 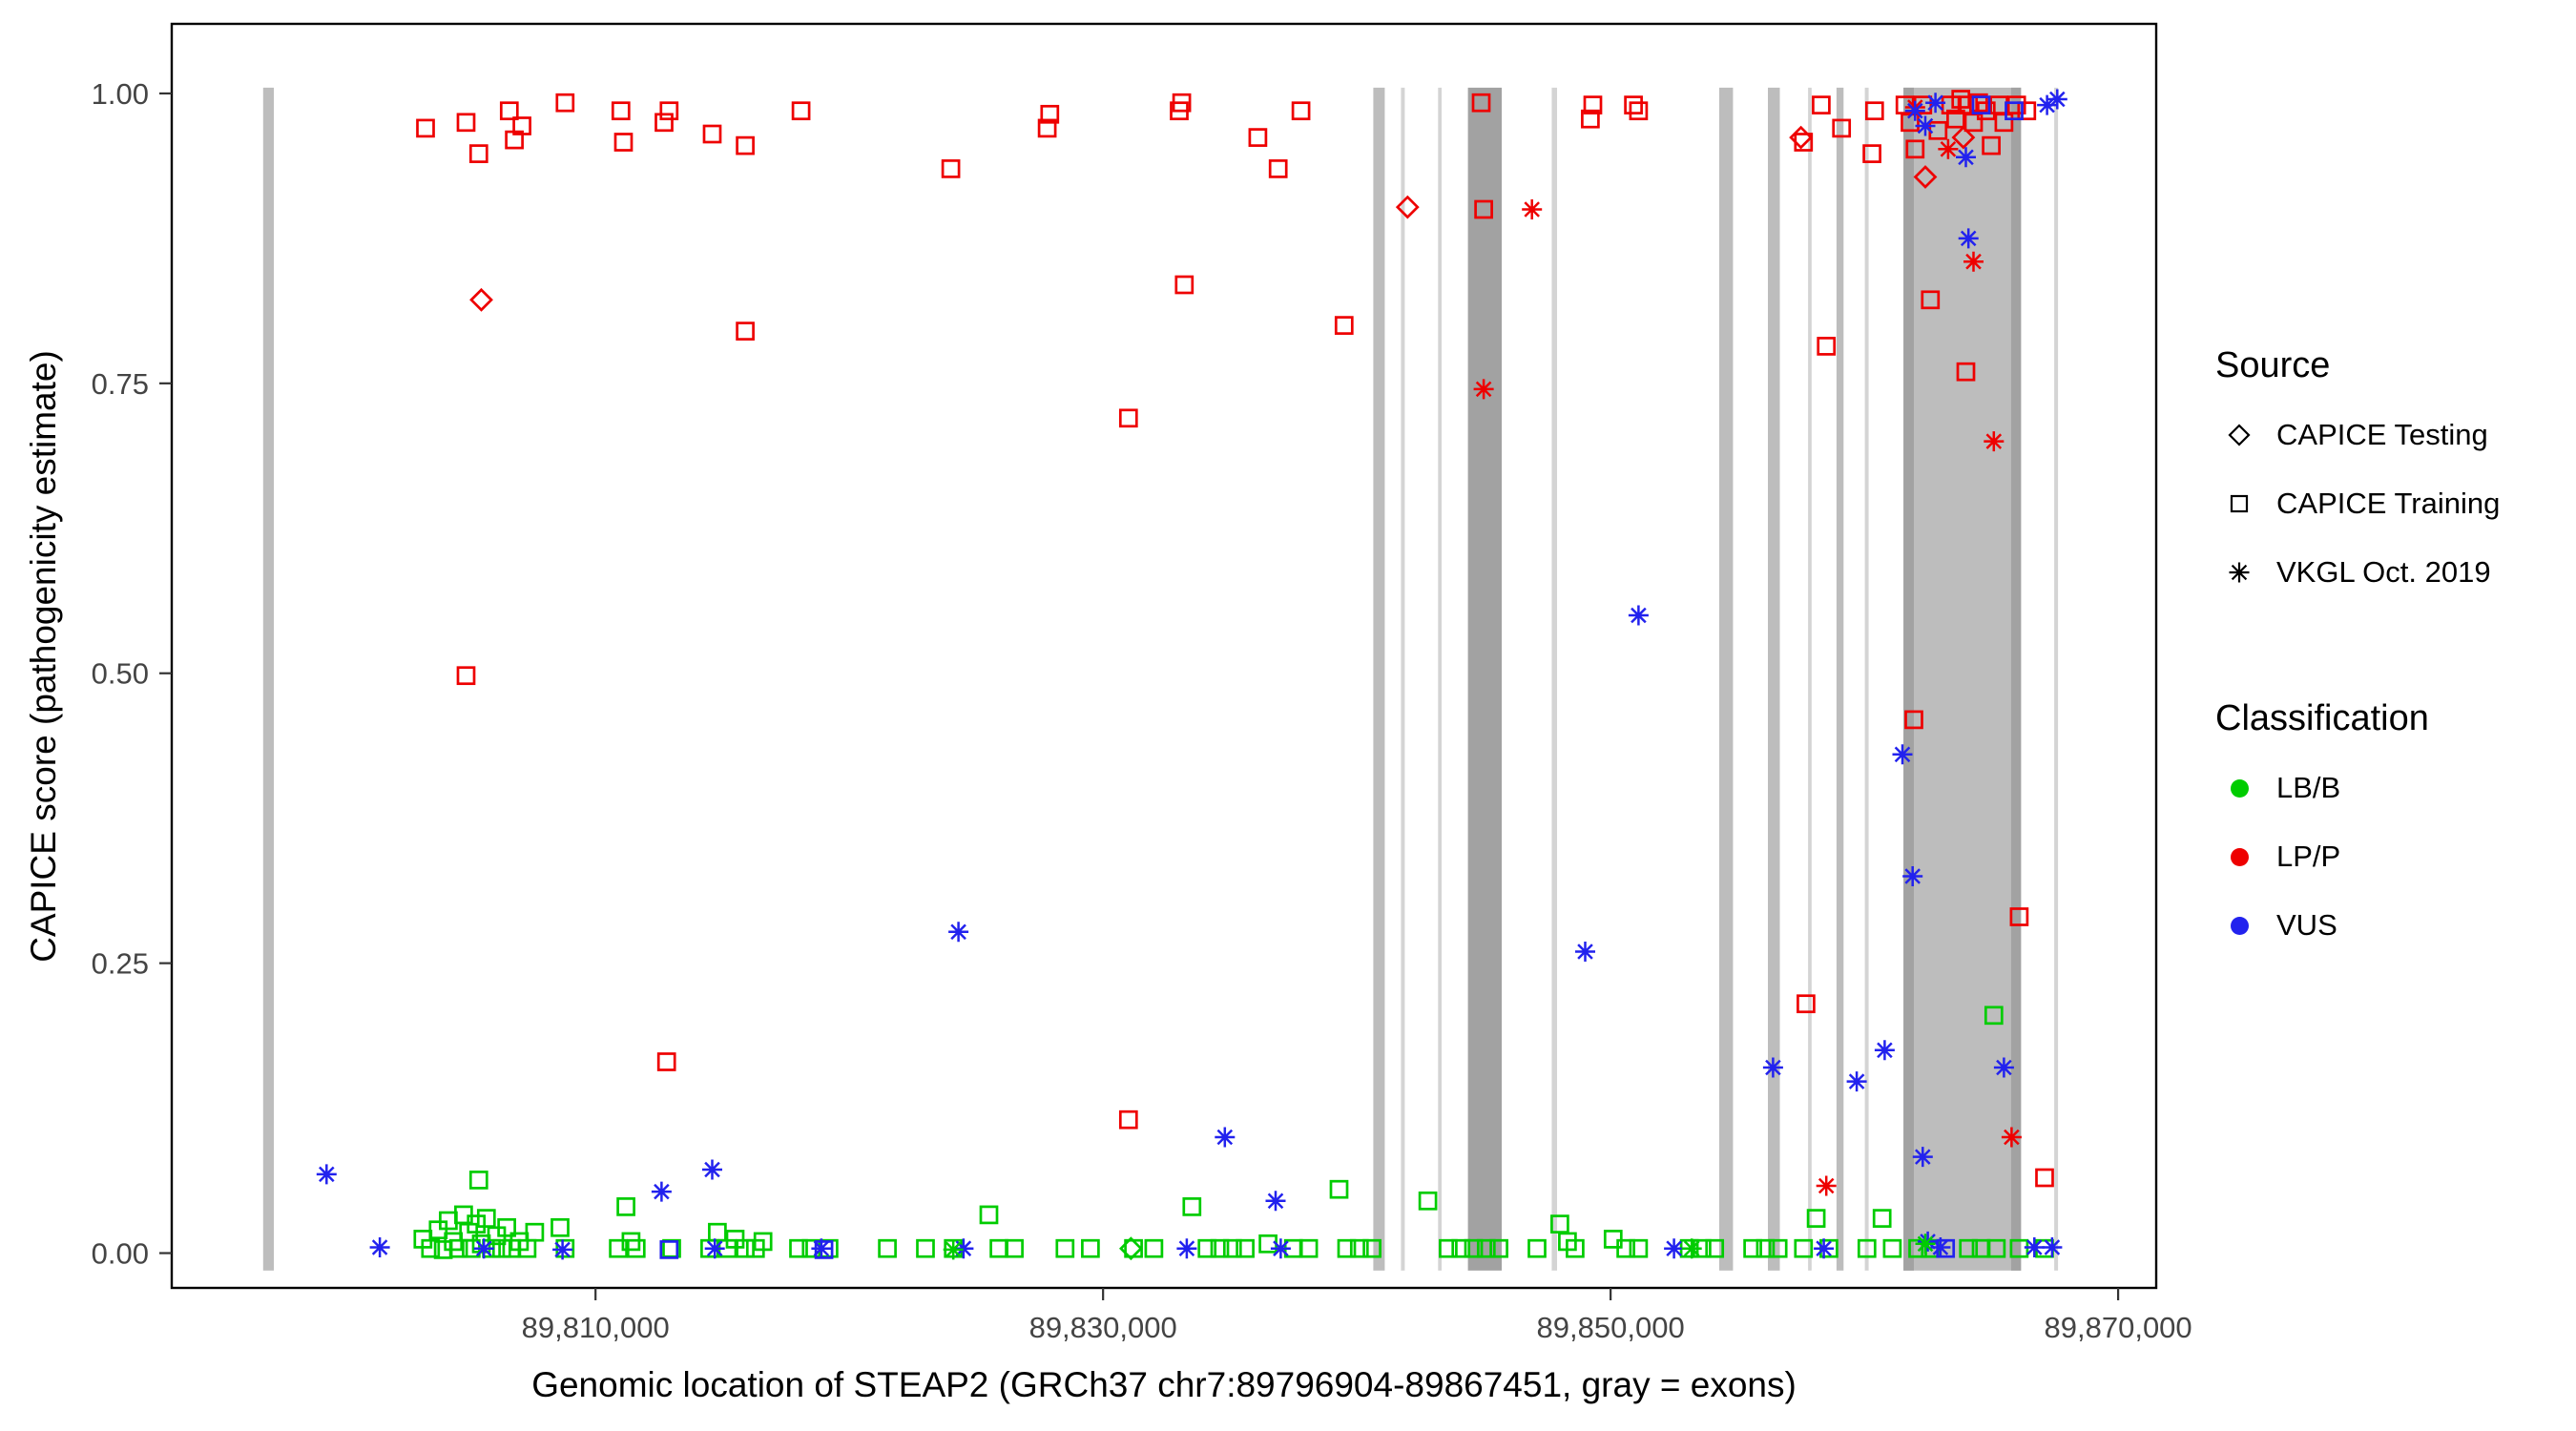 What do you see at coordinates (596, 1327) in the screenshot?
I see `x-tick-label: 89,810,000` at bounding box center [596, 1327].